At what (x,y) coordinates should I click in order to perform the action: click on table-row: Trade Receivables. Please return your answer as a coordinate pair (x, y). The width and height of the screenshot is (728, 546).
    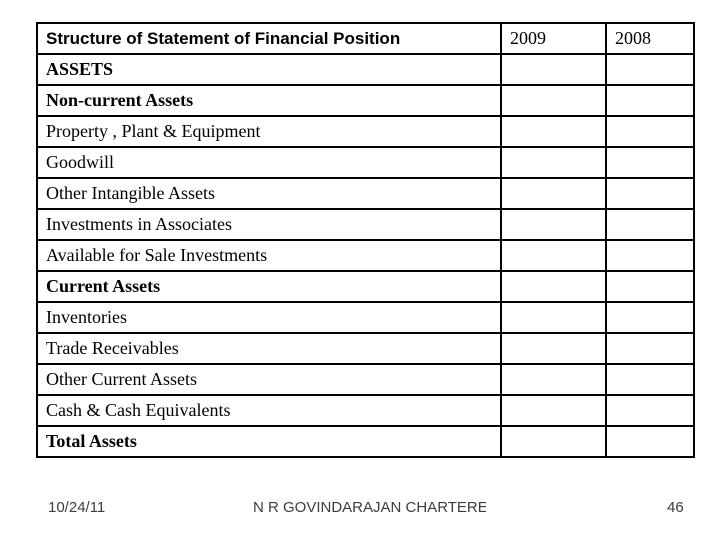
    Looking at the image, I should click on (365, 348).